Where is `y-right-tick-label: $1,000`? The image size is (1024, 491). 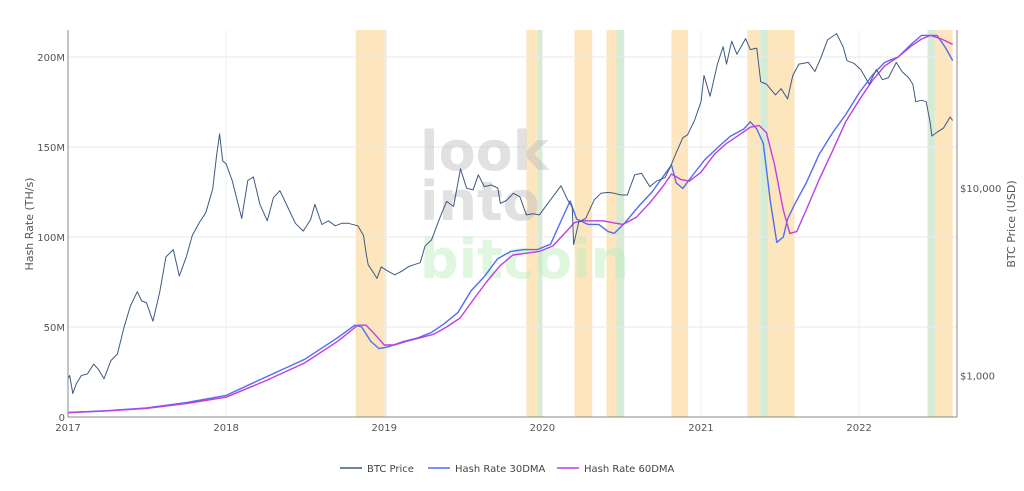 y-right-tick-label: $1,000 is located at coordinates (977, 376).